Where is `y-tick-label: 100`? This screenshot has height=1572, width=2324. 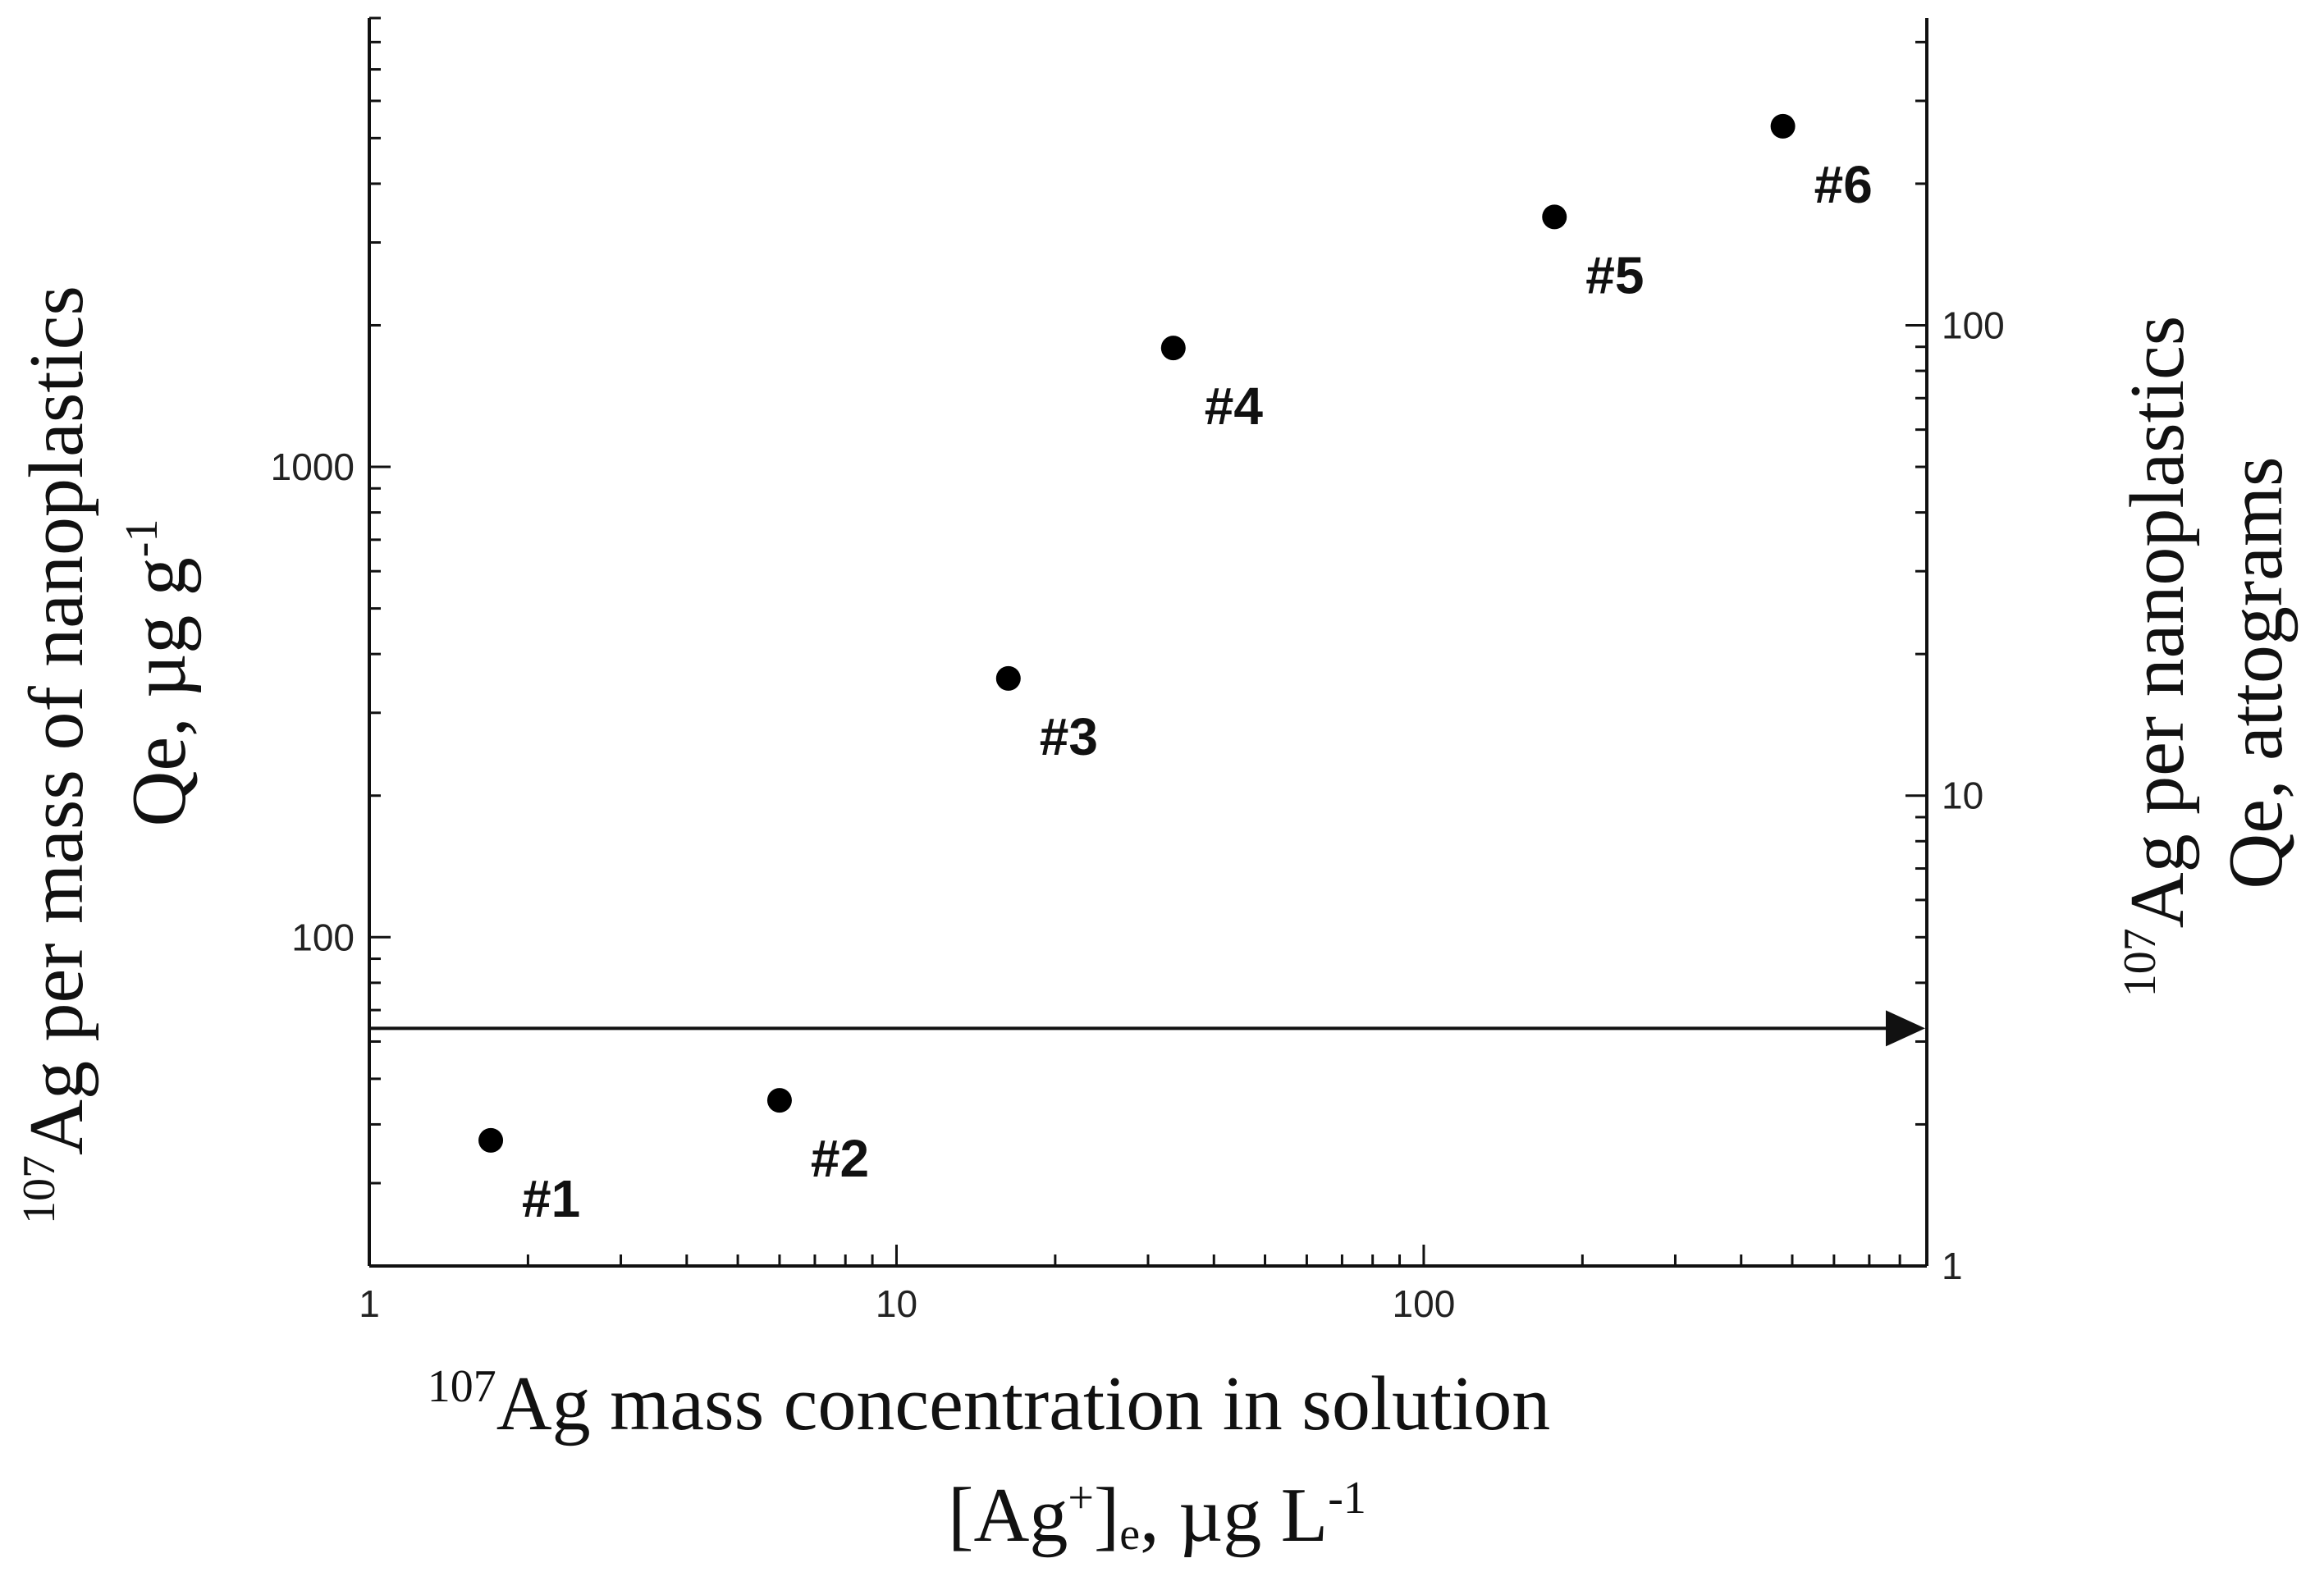 y-tick-label: 100 is located at coordinates (323, 937).